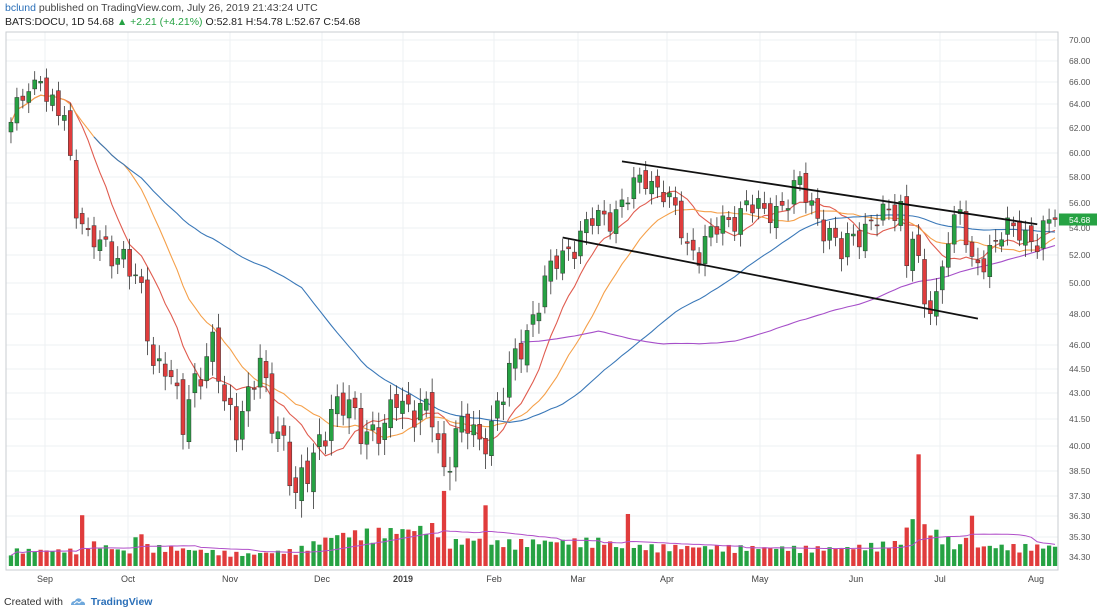 Image resolution: width=1100 pixels, height=614 pixels. Describe the element at coordinates (121, 602) in the screenshot. I see `tradingview-brand: TradingView` at that location.